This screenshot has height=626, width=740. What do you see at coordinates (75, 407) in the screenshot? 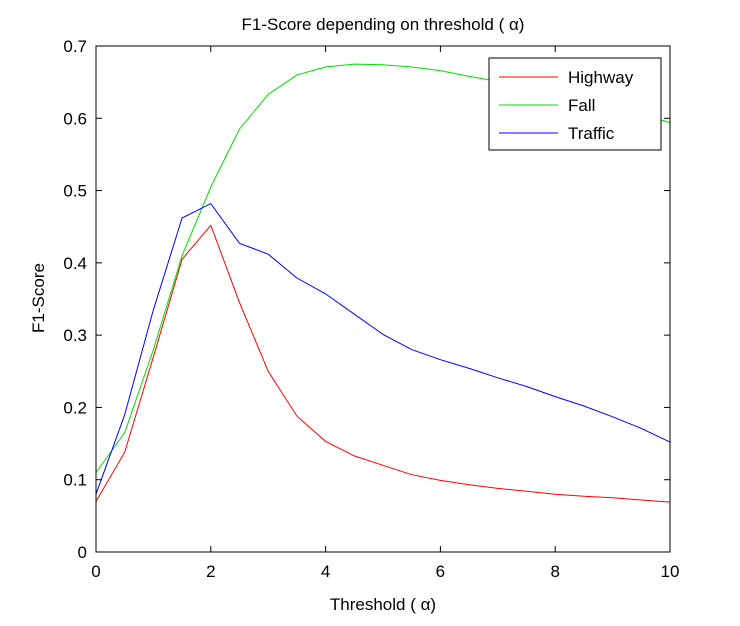
I see `y-tick-label: 0.2` at bounding box center [75, 407].